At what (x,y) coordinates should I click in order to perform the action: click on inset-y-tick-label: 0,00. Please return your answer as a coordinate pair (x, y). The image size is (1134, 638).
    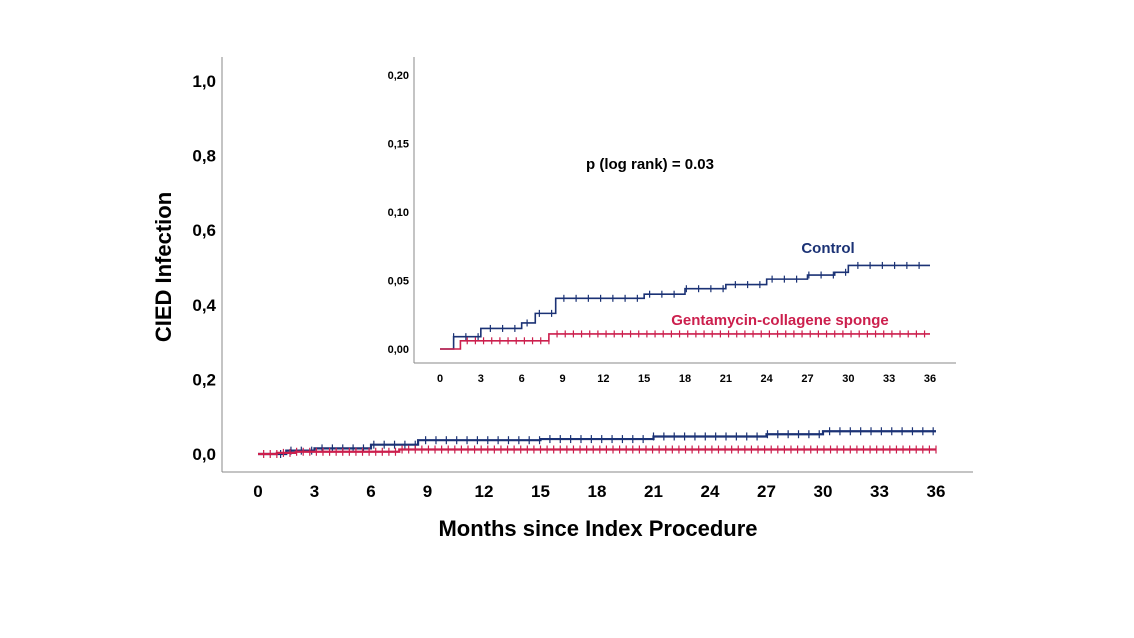
    Looking at the image, I should click on (398, 350).